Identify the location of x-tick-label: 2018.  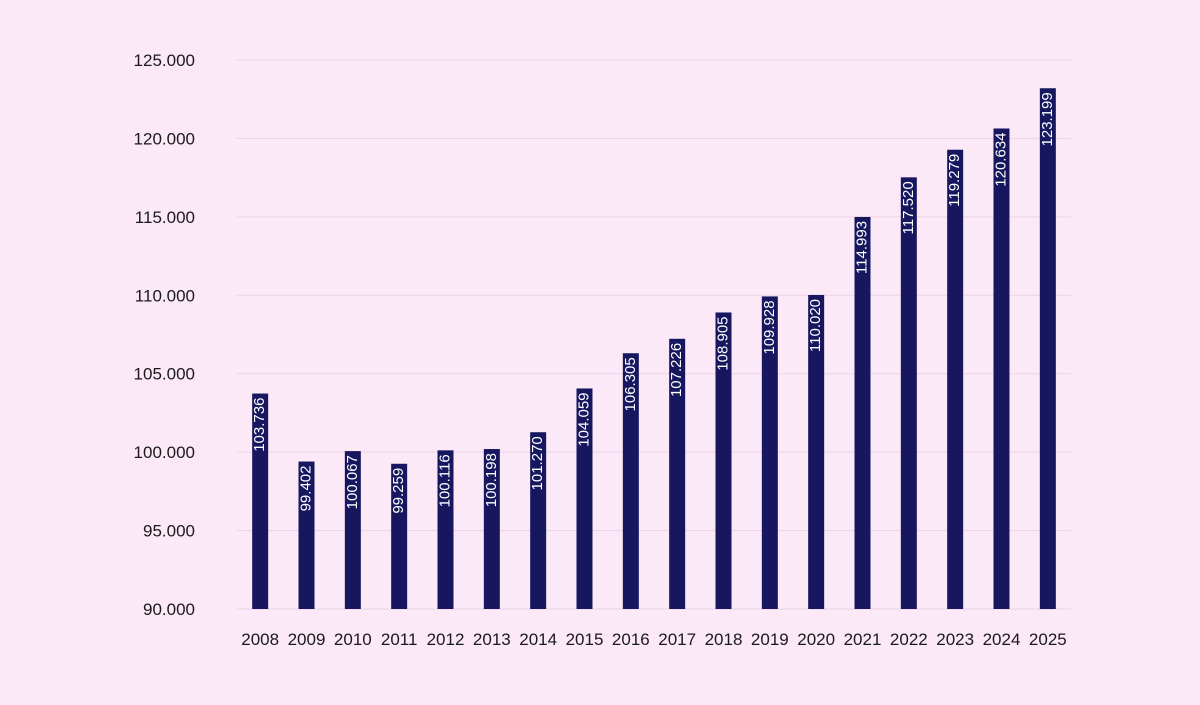
(724, 639).